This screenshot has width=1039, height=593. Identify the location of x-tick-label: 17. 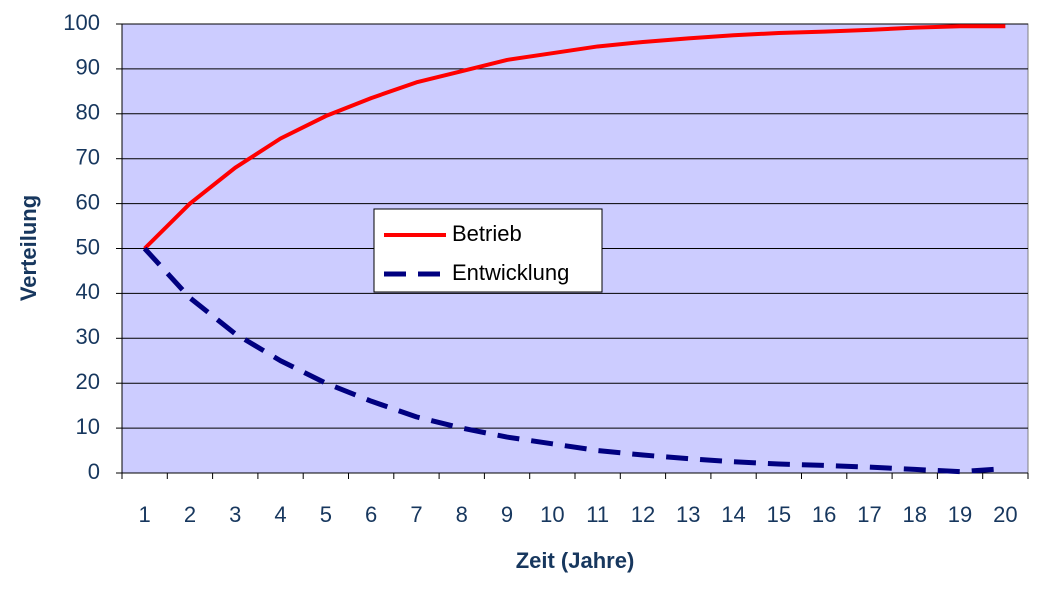
(869, 514).